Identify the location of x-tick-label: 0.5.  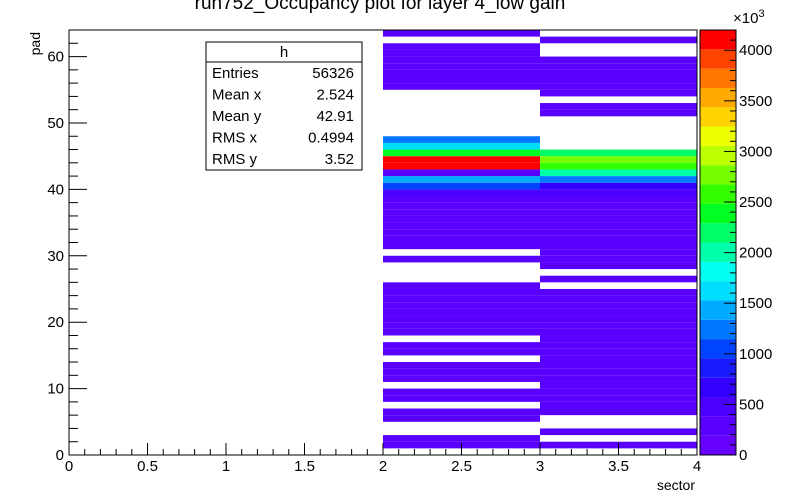
(147, 466).